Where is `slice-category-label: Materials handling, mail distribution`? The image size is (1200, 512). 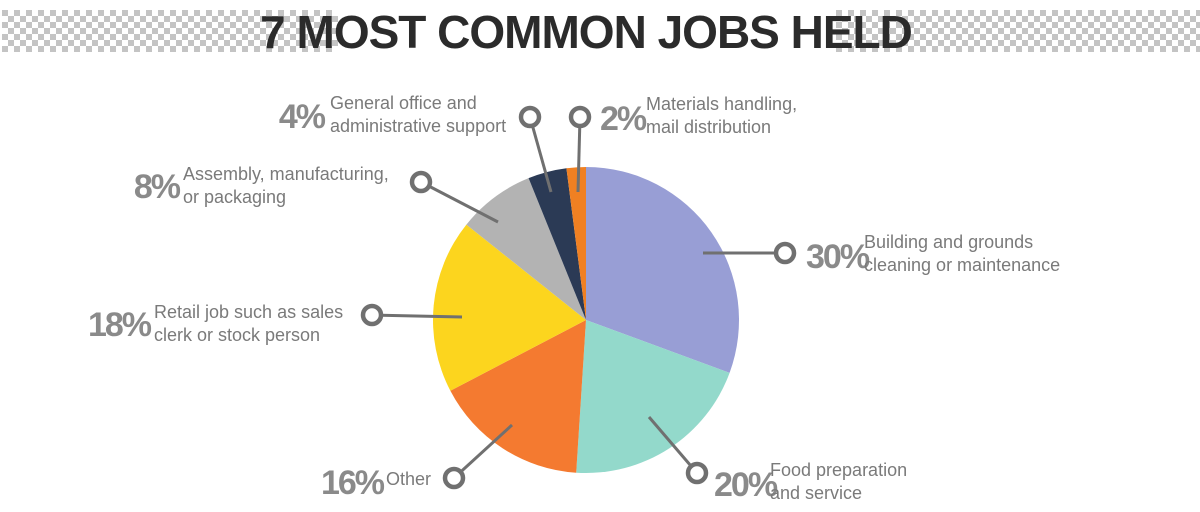
slice-category-label: Materials handling, mail distribution is located at coordinates (721, 115).